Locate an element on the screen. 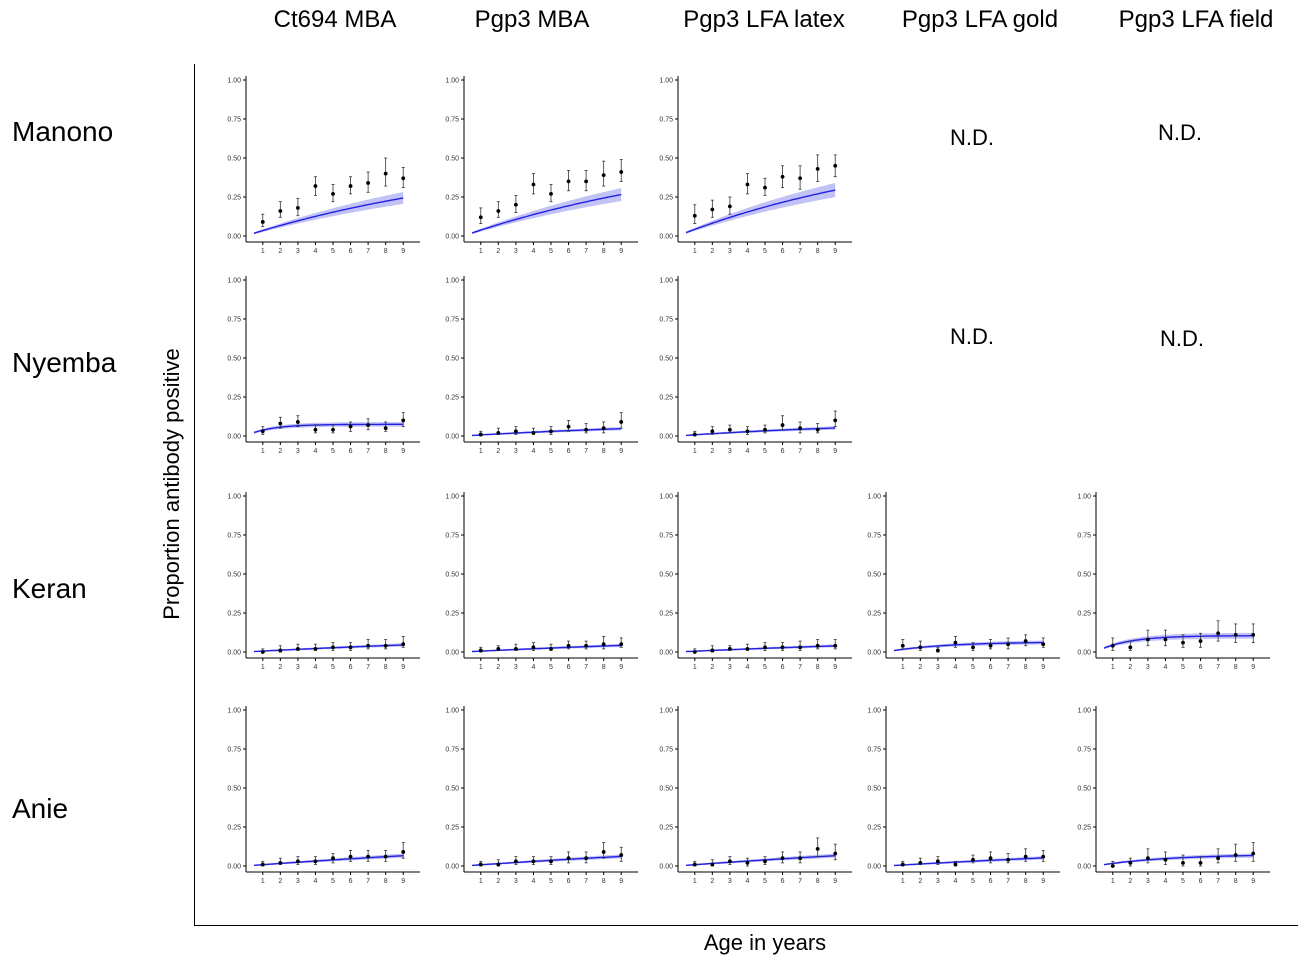  row-label-manono: Manono is located at coordinates (63, 131).